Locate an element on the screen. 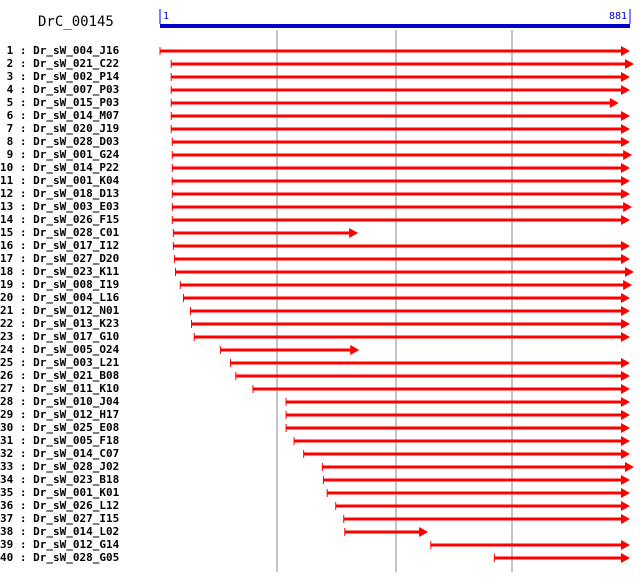 Image resolution: width=640 pixels, height=580 pixels. contig-title: DrC_00145 is located at coordinates (76, 22).